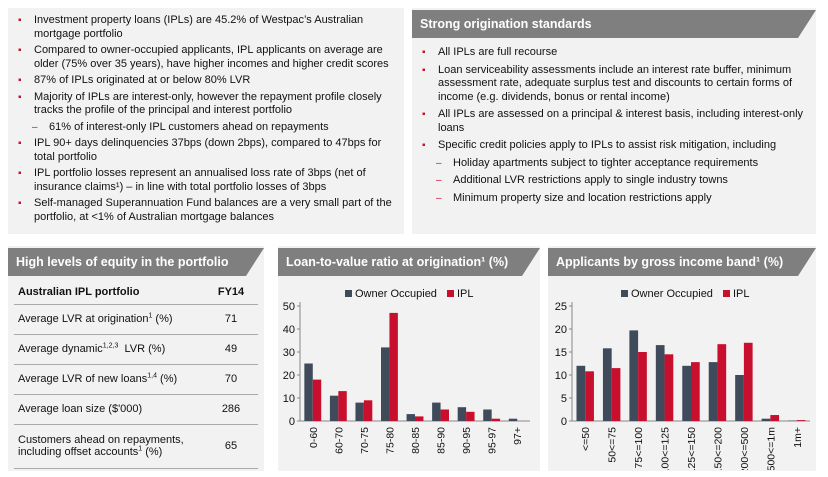 This screenshot has height=477, width=828. Describe the element at coordinates (798, 437) in the screenshot. I see `x-tick-label: 1m+` at that location.